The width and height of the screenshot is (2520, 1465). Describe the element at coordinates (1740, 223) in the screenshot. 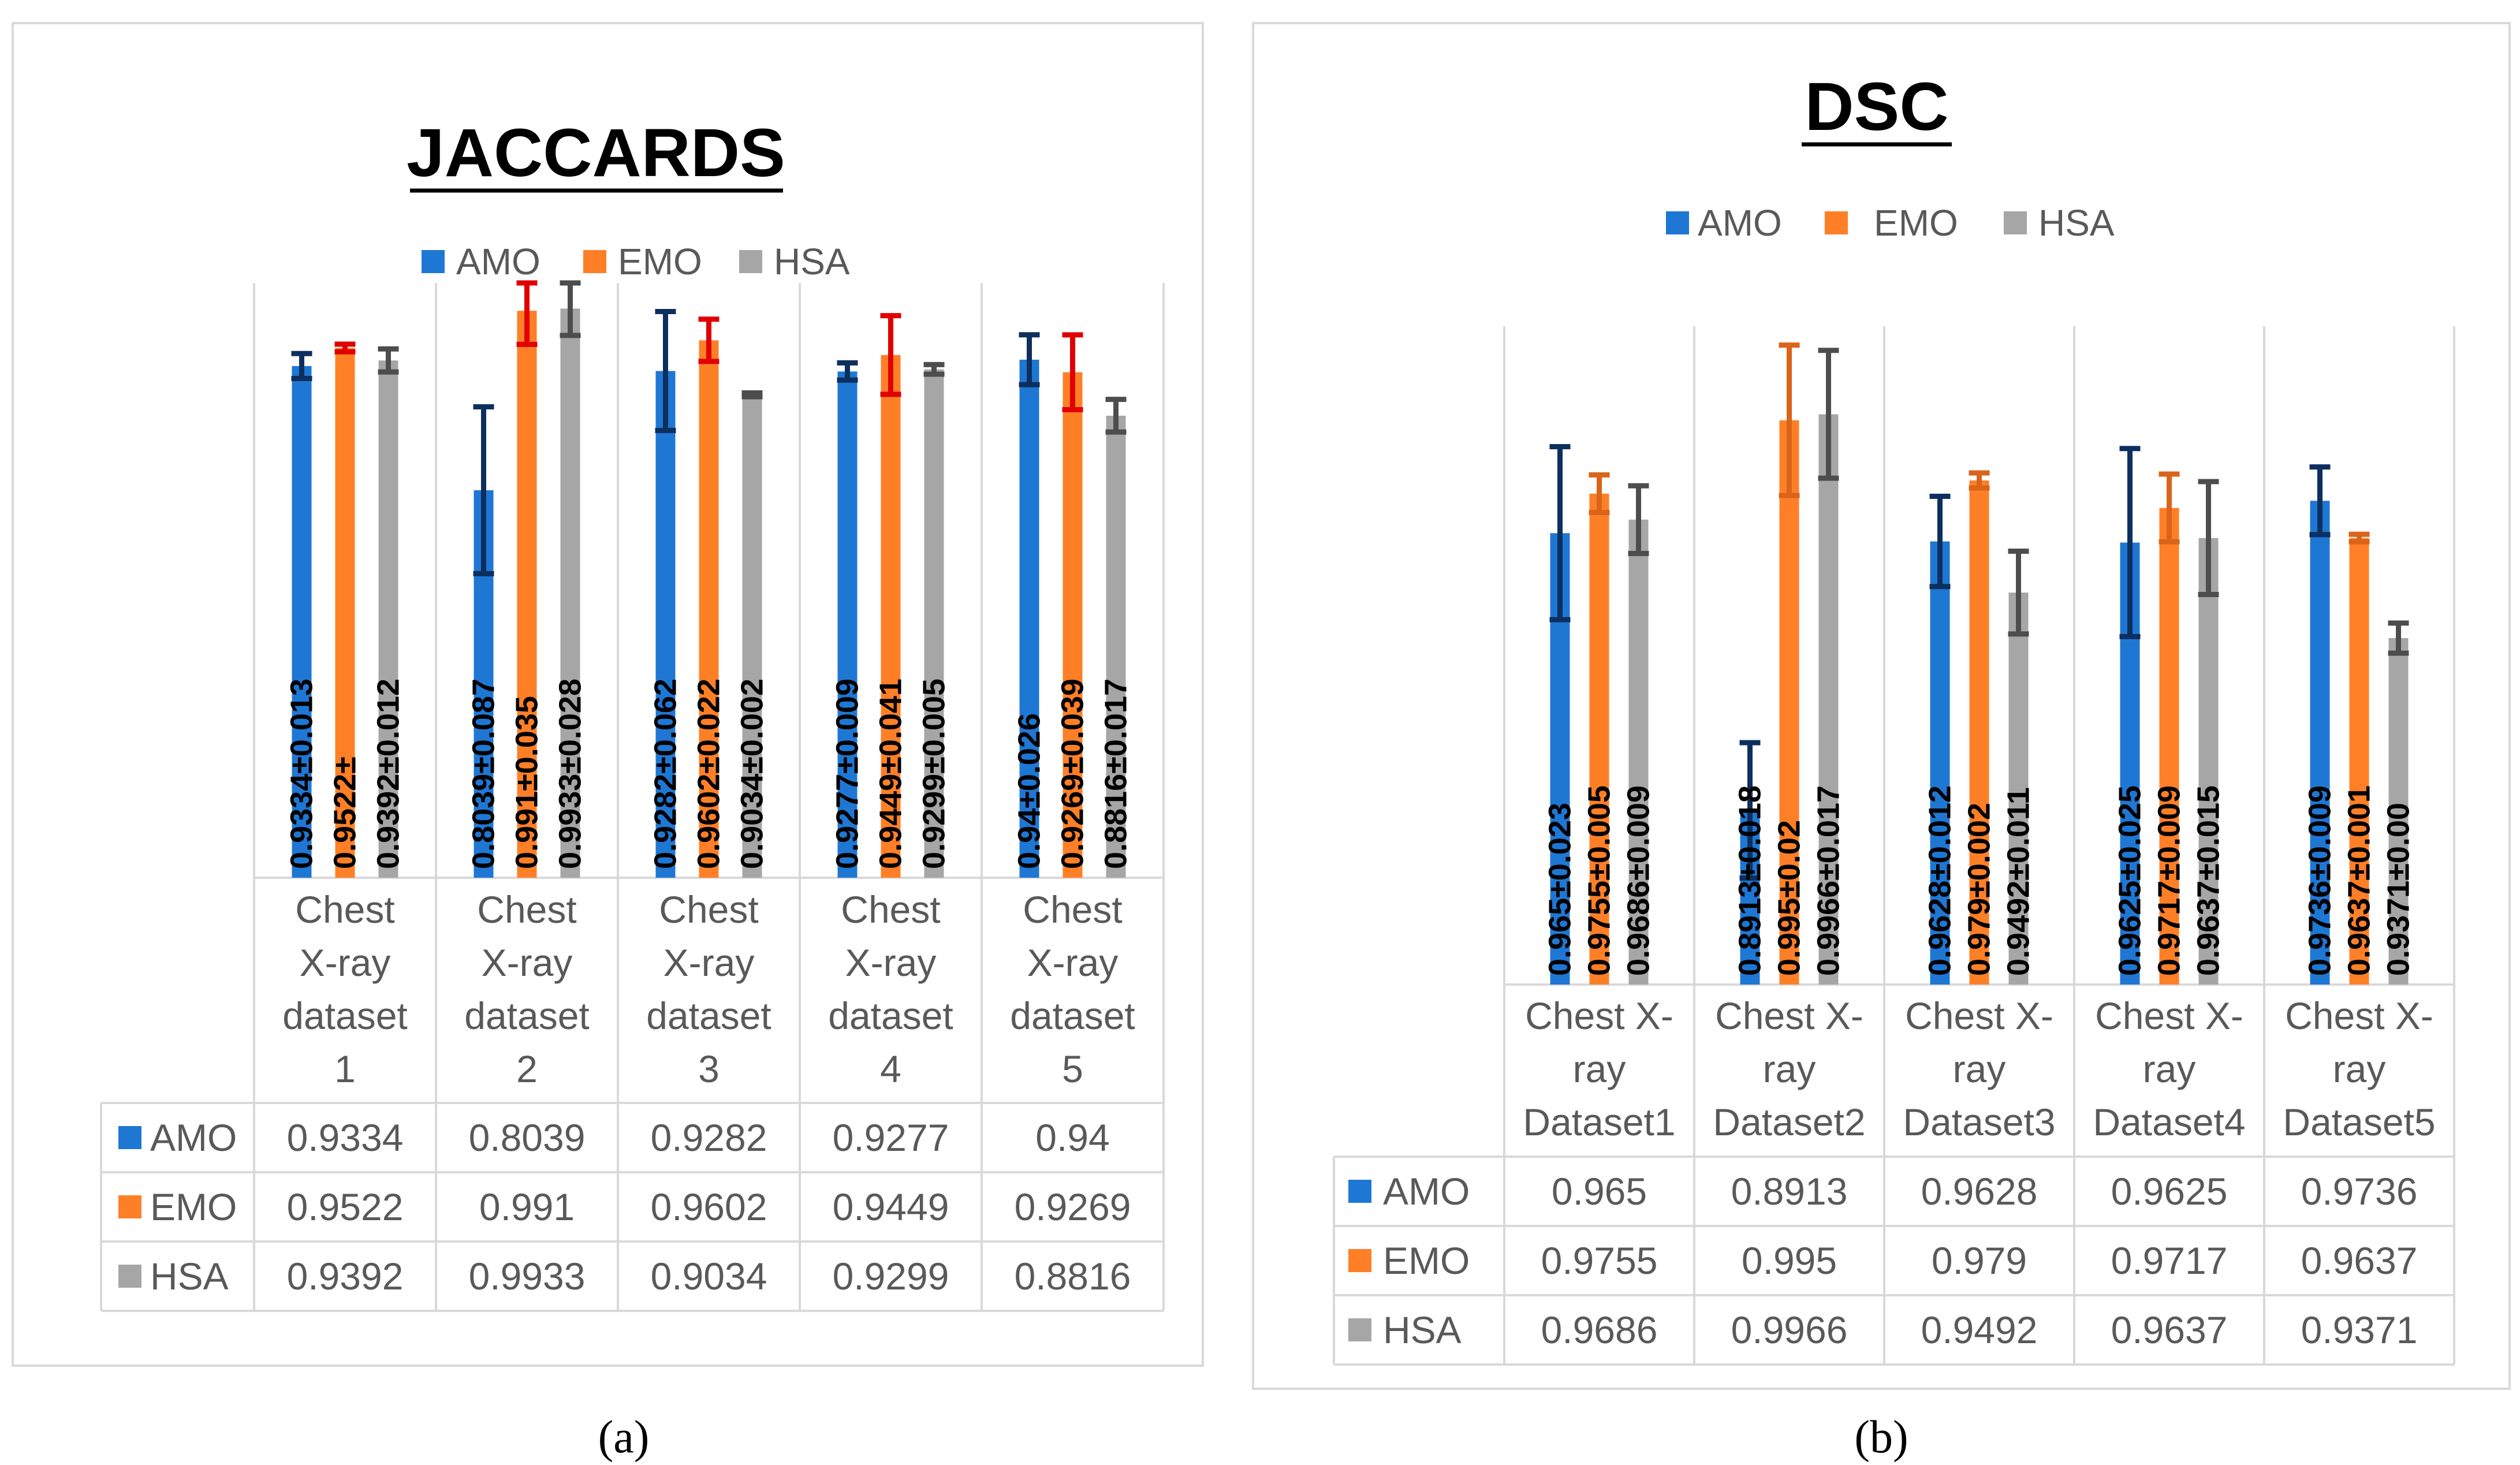

I see `legend-label-amo: AMO` at that location.